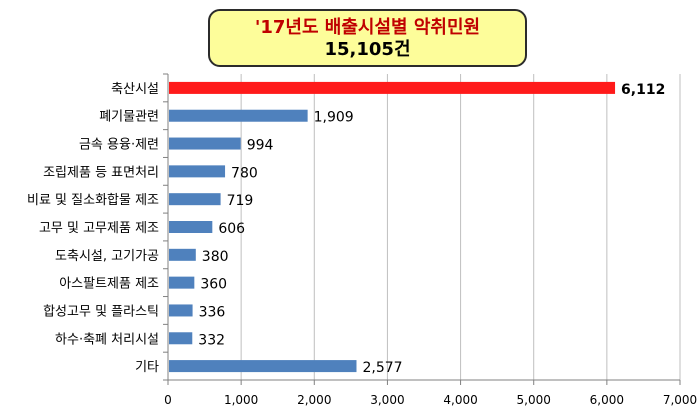 This screenshot has height=415, width=699. Describe the element at coordinates (367, 27) in the screenshot. I see `chart-title: '17년도 배출시설별 악취민원` at that location.